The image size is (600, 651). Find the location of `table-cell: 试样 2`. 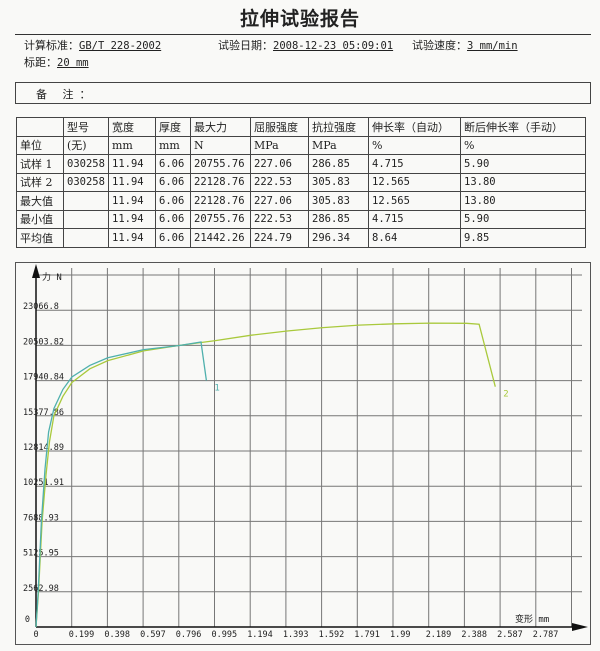

table-cell: 试样 2 is located at coordinates (40, 182).